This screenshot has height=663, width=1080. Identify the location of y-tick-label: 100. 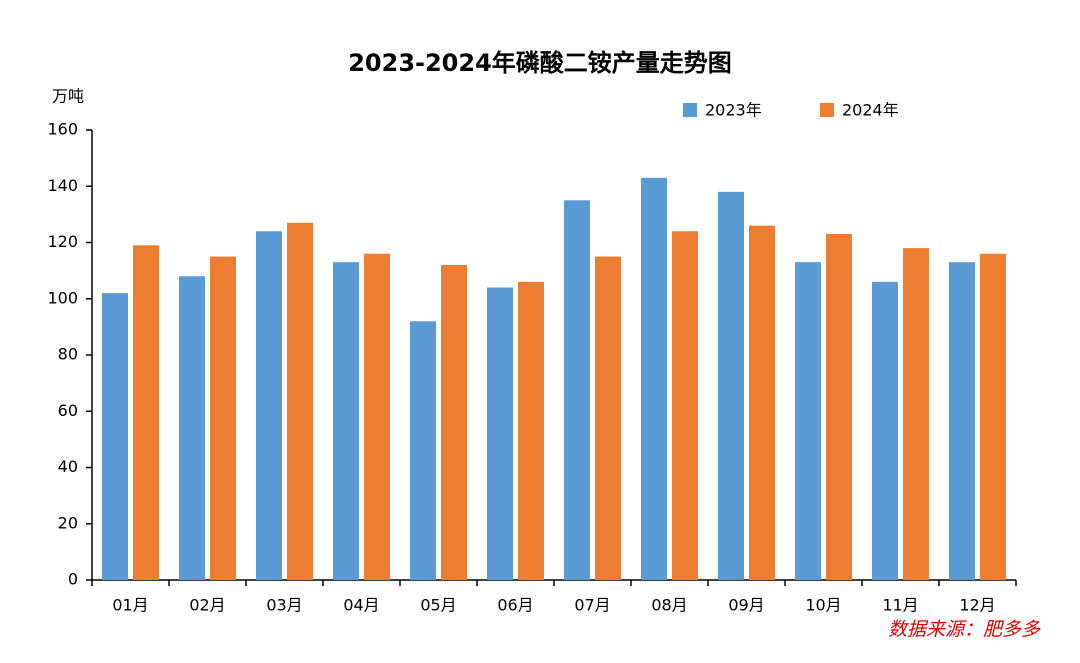
(62, 297).